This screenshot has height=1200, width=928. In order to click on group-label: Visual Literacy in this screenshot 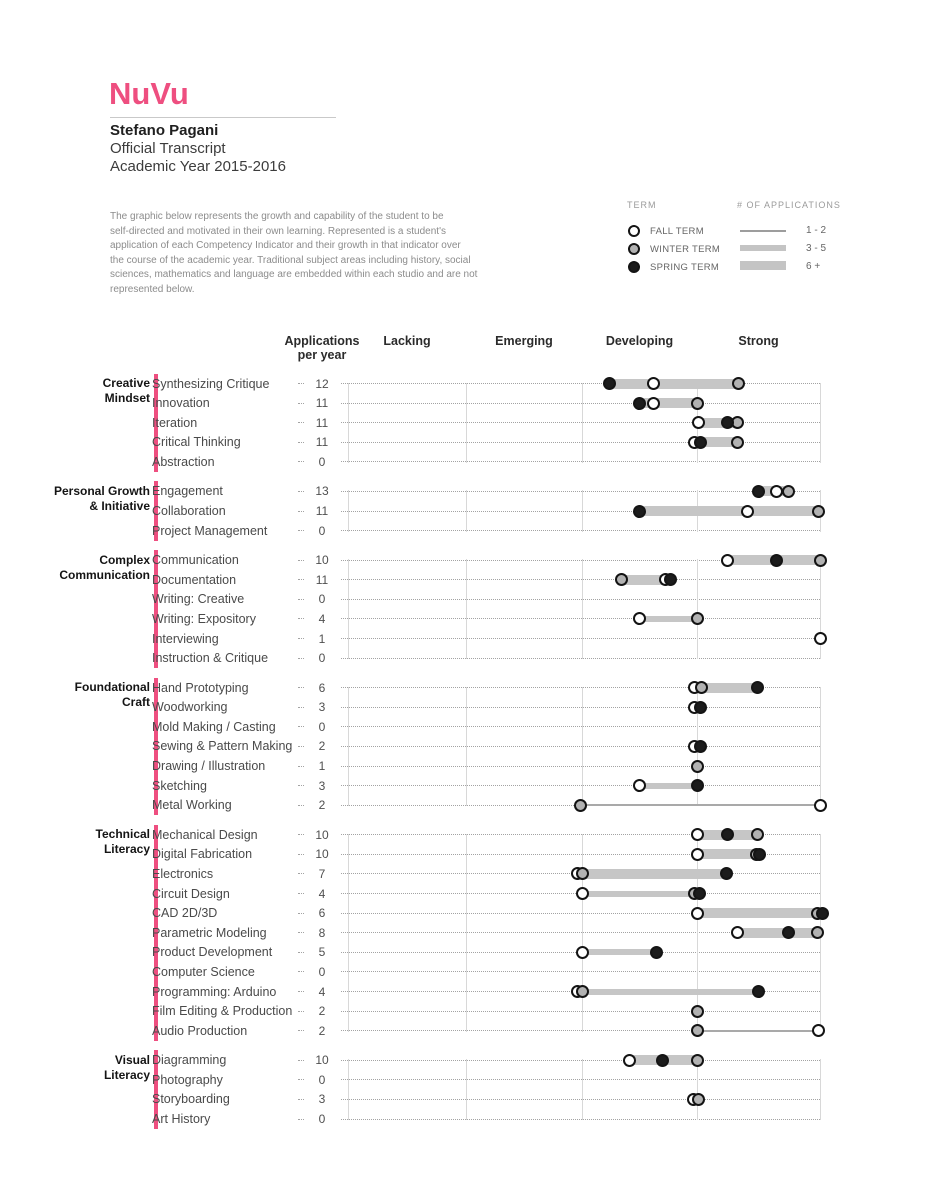, I will do `click(126, 1067)`.